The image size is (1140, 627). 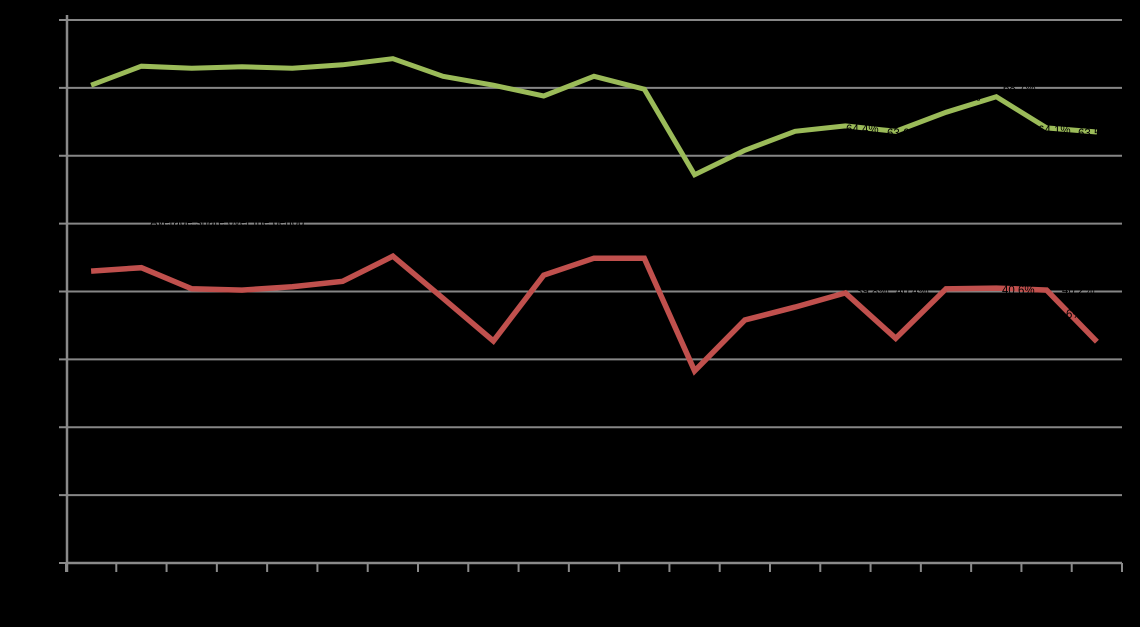 What do you see at coordinates (1066, 315) in the screenshot?
I see `data-label: 32.6%` at bounding box center [1066, 315].